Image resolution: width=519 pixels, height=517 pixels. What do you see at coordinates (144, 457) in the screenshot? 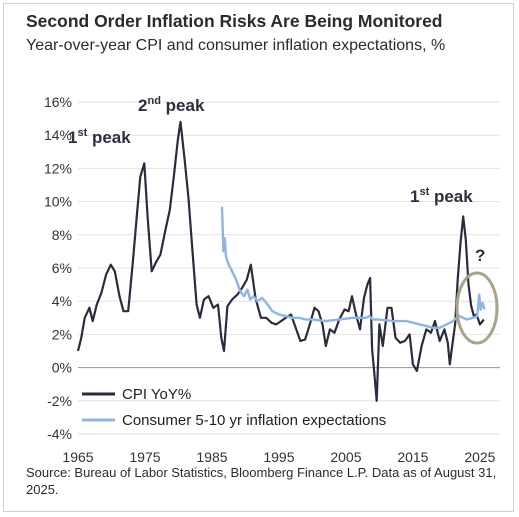
I see `x-tick-label: 1975` at bounding box center [144, 457].